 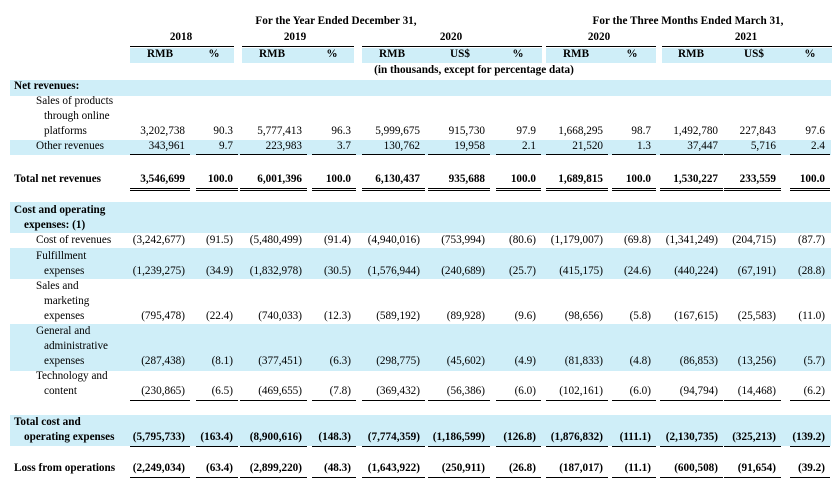 I want to click on table-cell: (11.0), so click(x=811, y=316).